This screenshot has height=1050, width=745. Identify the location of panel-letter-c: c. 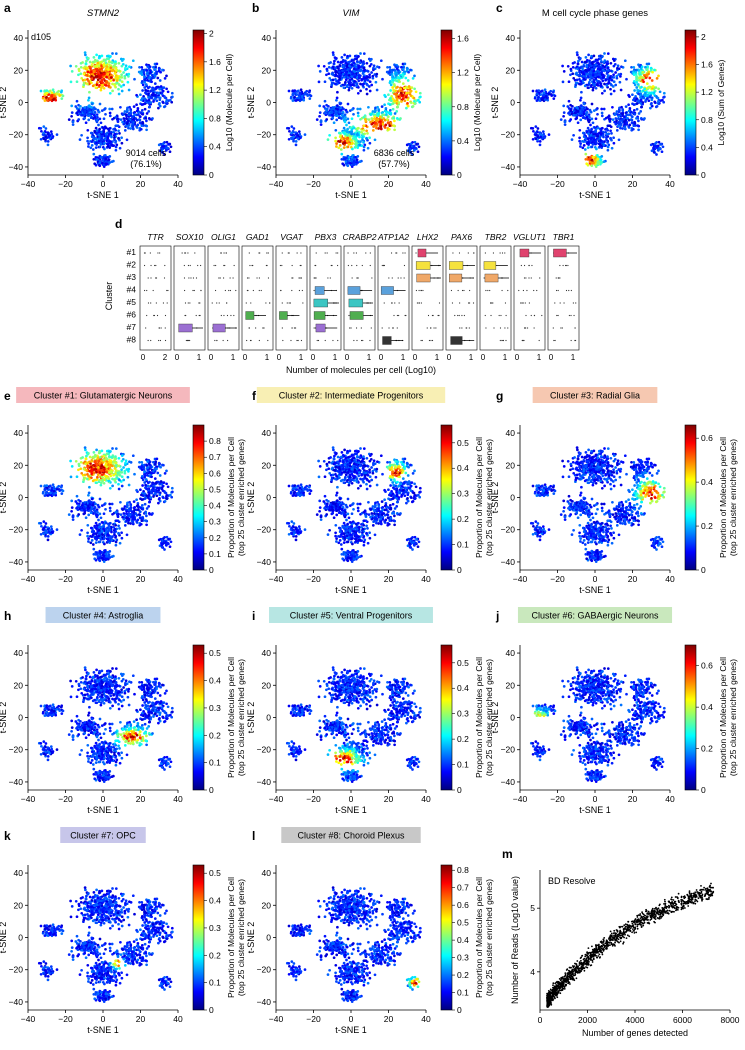
(499, 8).